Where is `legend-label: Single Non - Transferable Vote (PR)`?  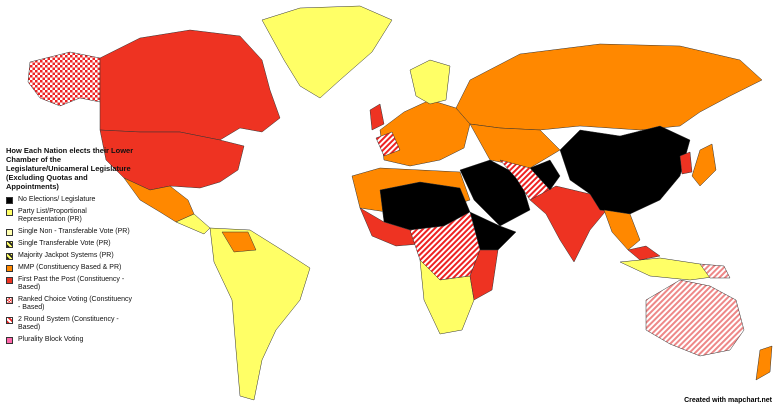 legend-label: Single Non - Transferable Vote (PR) is located at coordinates (74, 231).